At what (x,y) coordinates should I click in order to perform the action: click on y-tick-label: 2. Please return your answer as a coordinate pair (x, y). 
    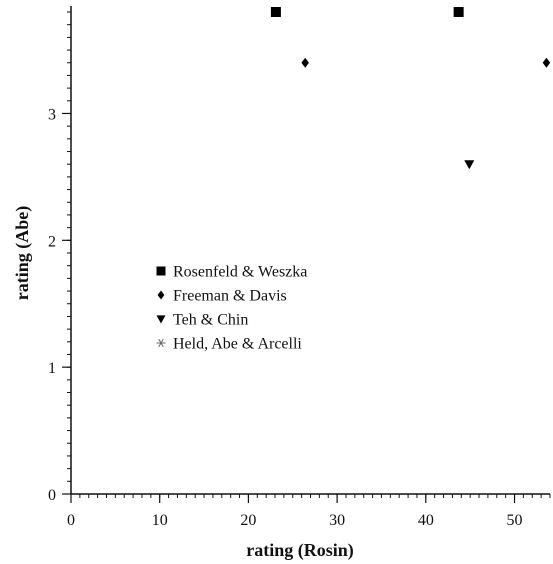
    Looking at the image, I should click on (52, 241).